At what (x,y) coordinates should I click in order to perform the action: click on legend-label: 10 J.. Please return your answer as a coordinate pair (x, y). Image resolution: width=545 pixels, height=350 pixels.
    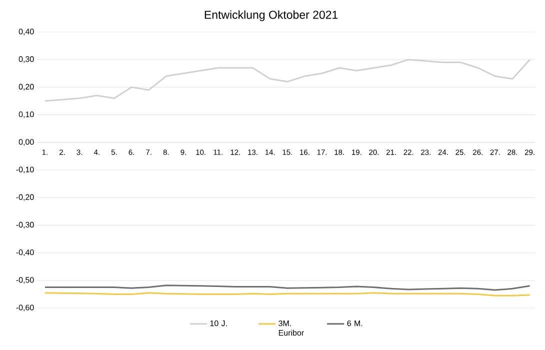
    Looking at the image, I should click on (218, 323).